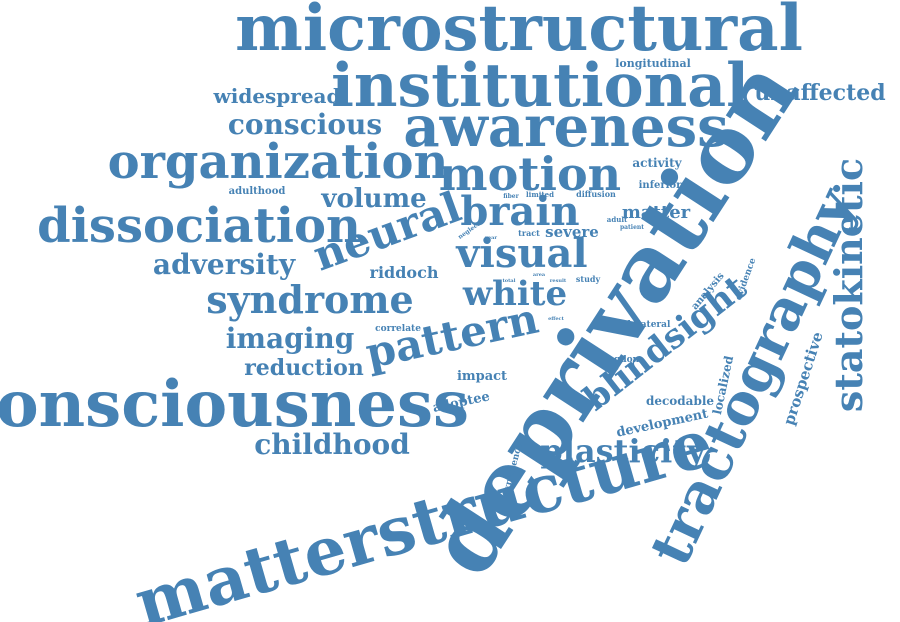 The height and width of the screenshot is (622, 900). What do you see at coordinates (404, 272) in the screenshot?
I see `word-riddoch: riddoch` at bounding box center [404, 272].